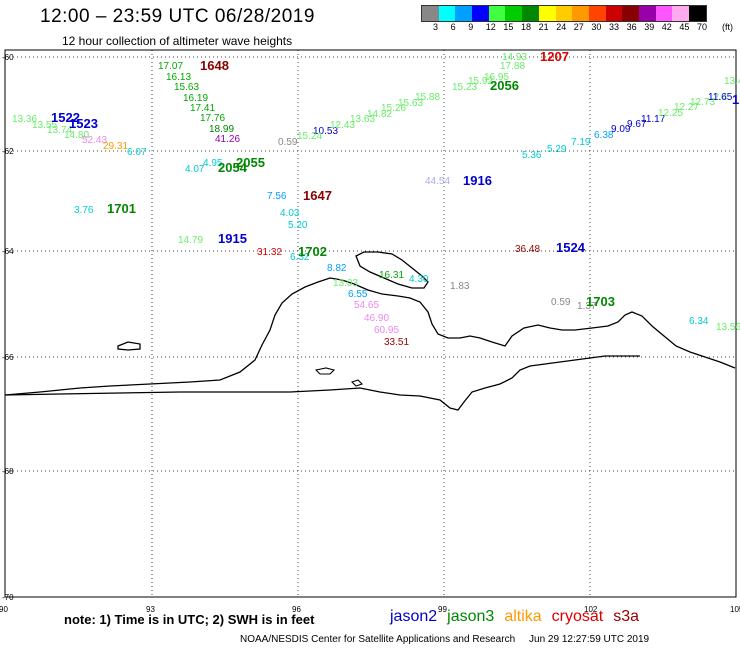 This screenshot has width=740, height=650. I want to click on wave-height-label: 12.73, so click(702, 102).